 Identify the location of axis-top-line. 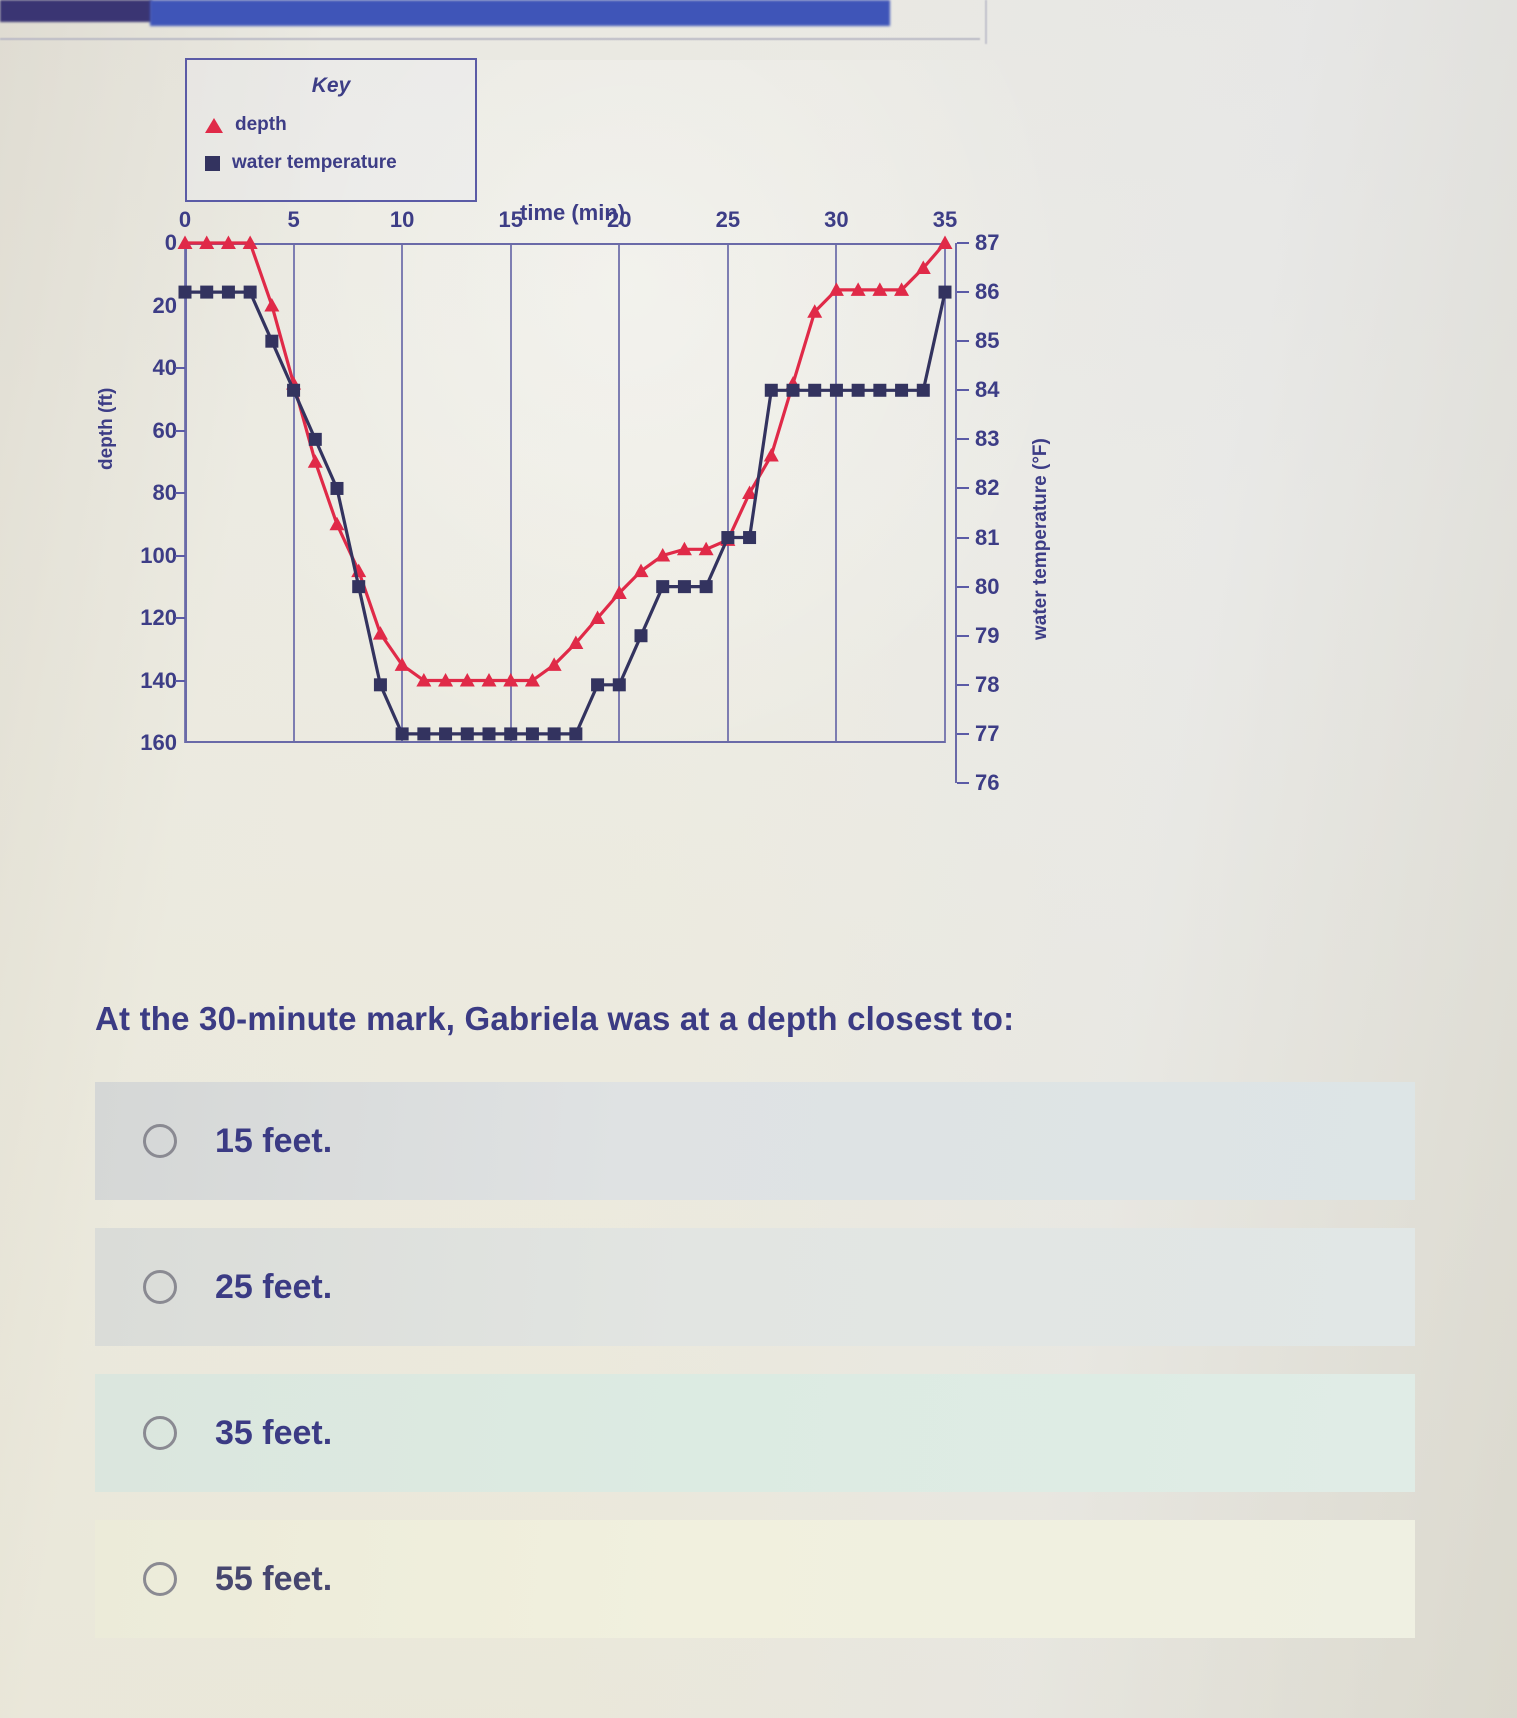
(565, 244).